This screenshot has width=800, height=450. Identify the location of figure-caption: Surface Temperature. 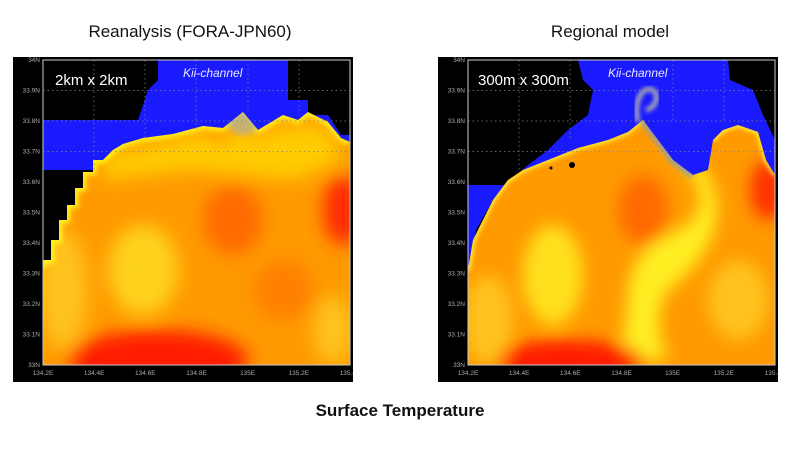
(400, 410).